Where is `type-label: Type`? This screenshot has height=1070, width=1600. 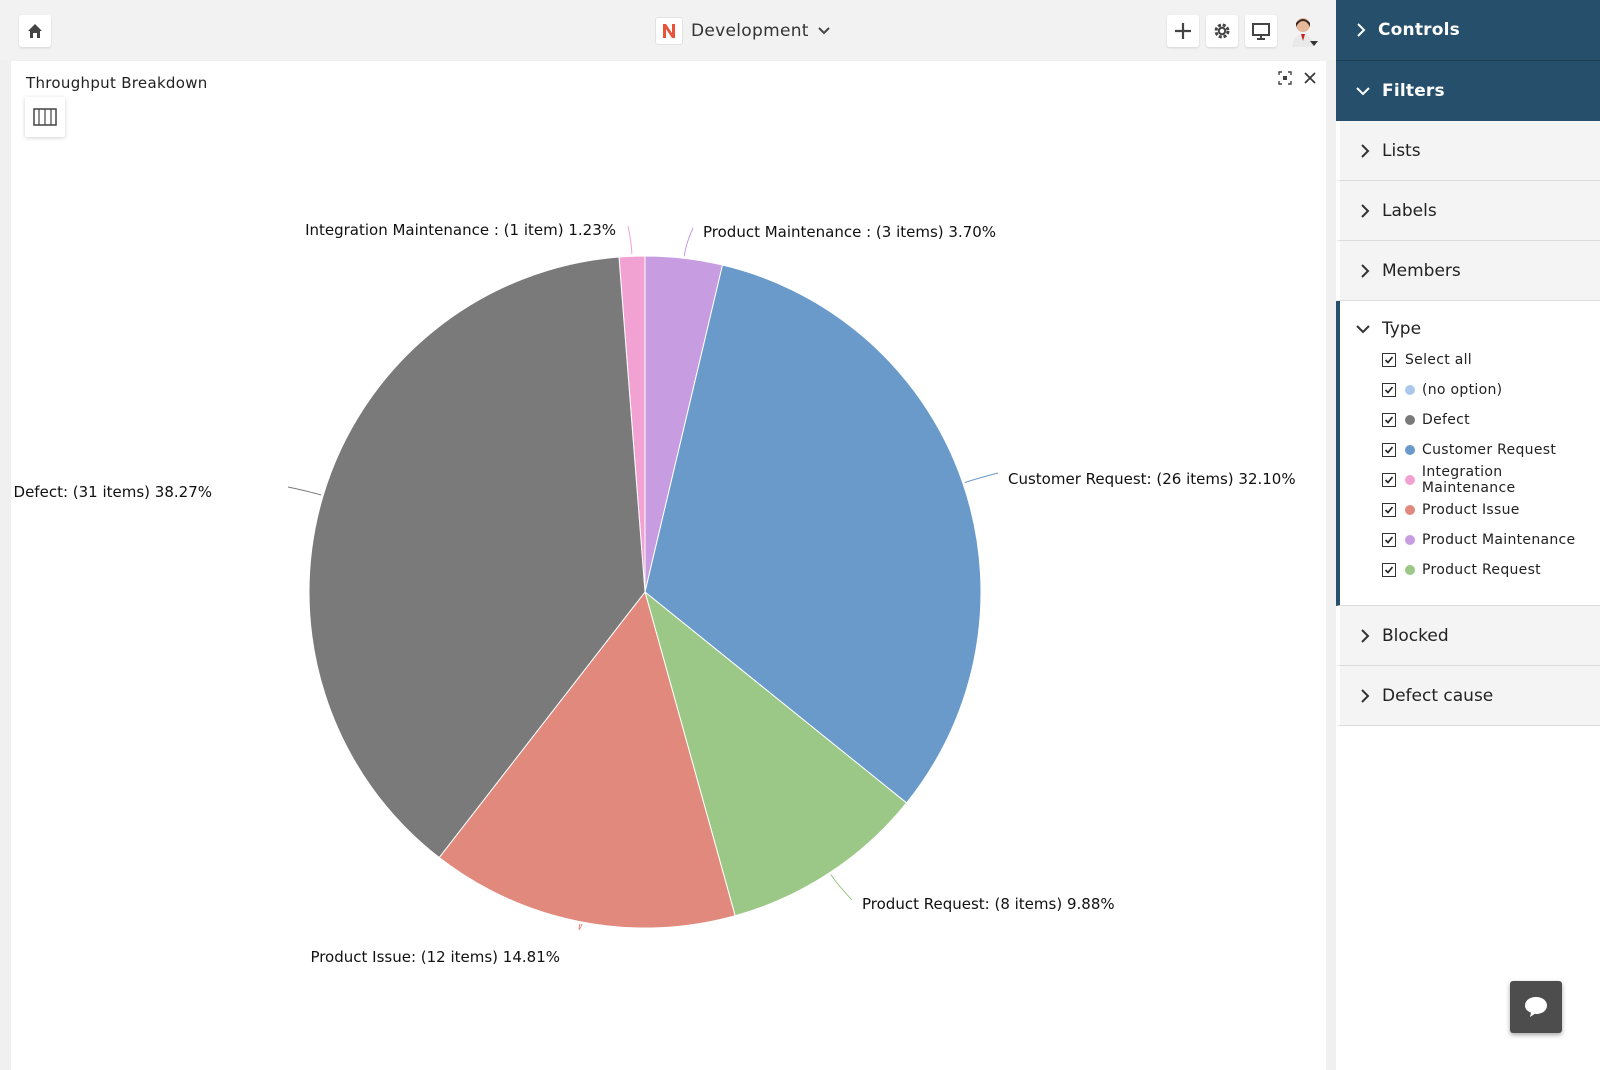
type-label: Type is located at coordinates (1402, 329).